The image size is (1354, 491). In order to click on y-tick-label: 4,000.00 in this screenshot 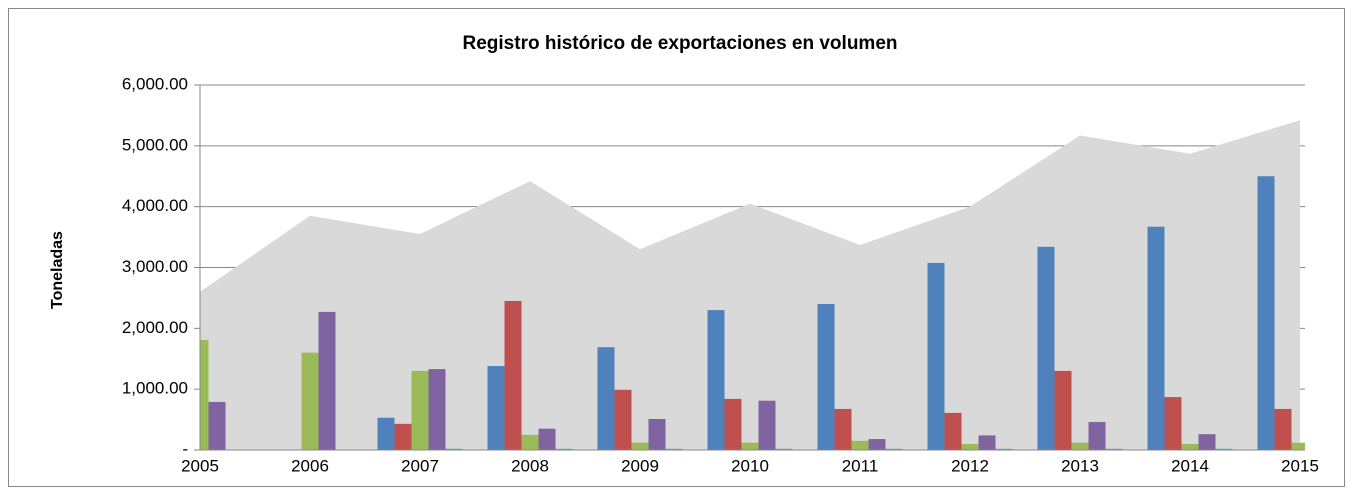, I will do `click(155, 205)`.